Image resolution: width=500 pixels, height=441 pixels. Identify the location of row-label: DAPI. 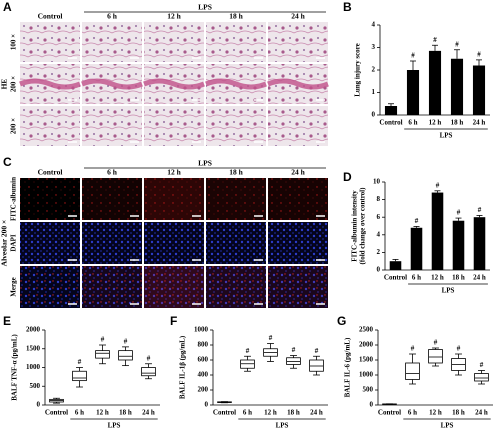
(14, 242).